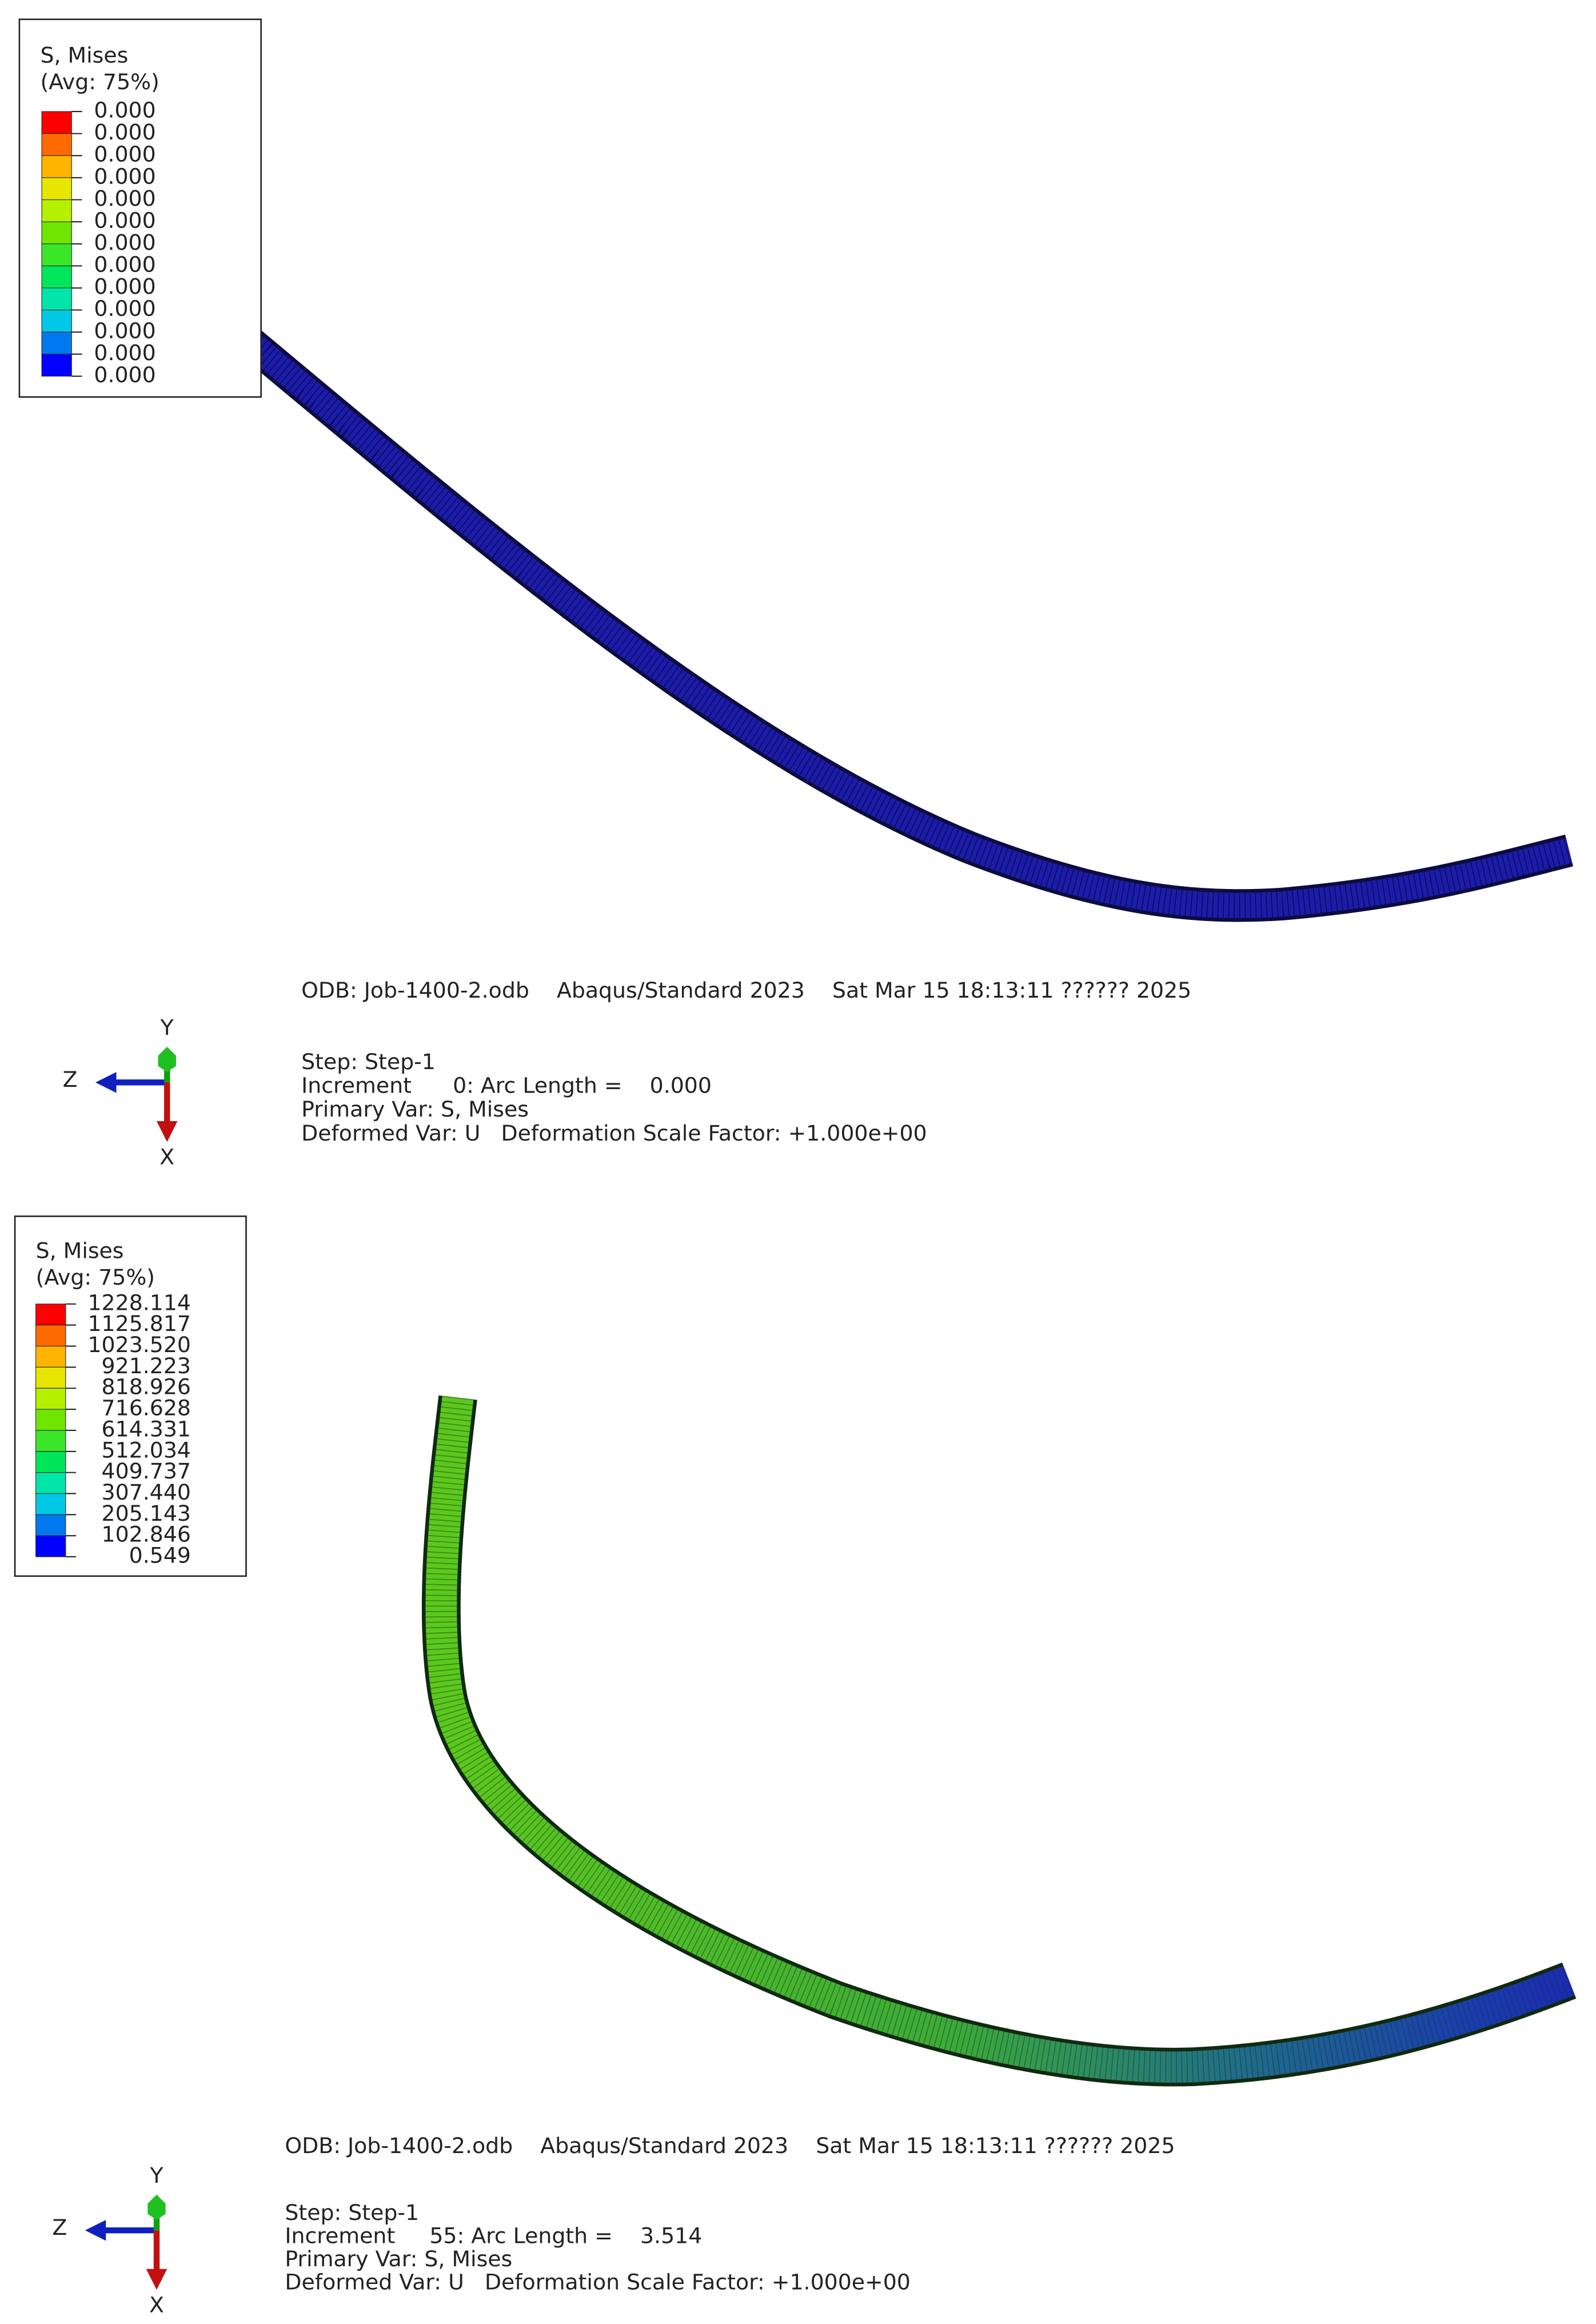 The image size is (1596, 2324). Describe the element at coordinates (146, 1471) in the screenshot. I see `legend-label: 409.737` at that location.